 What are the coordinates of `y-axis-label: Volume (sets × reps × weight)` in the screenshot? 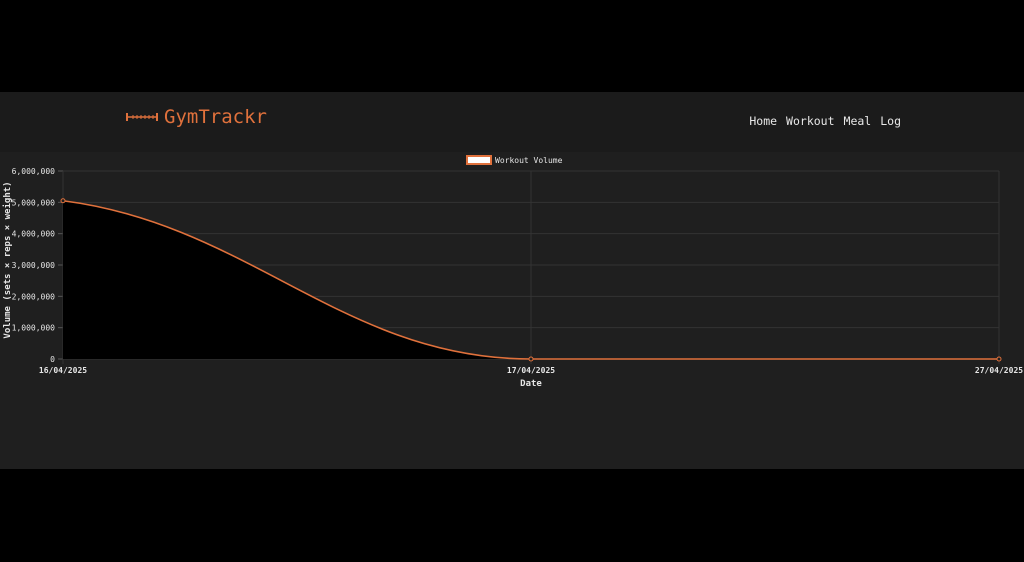 It's located at (7, 259).